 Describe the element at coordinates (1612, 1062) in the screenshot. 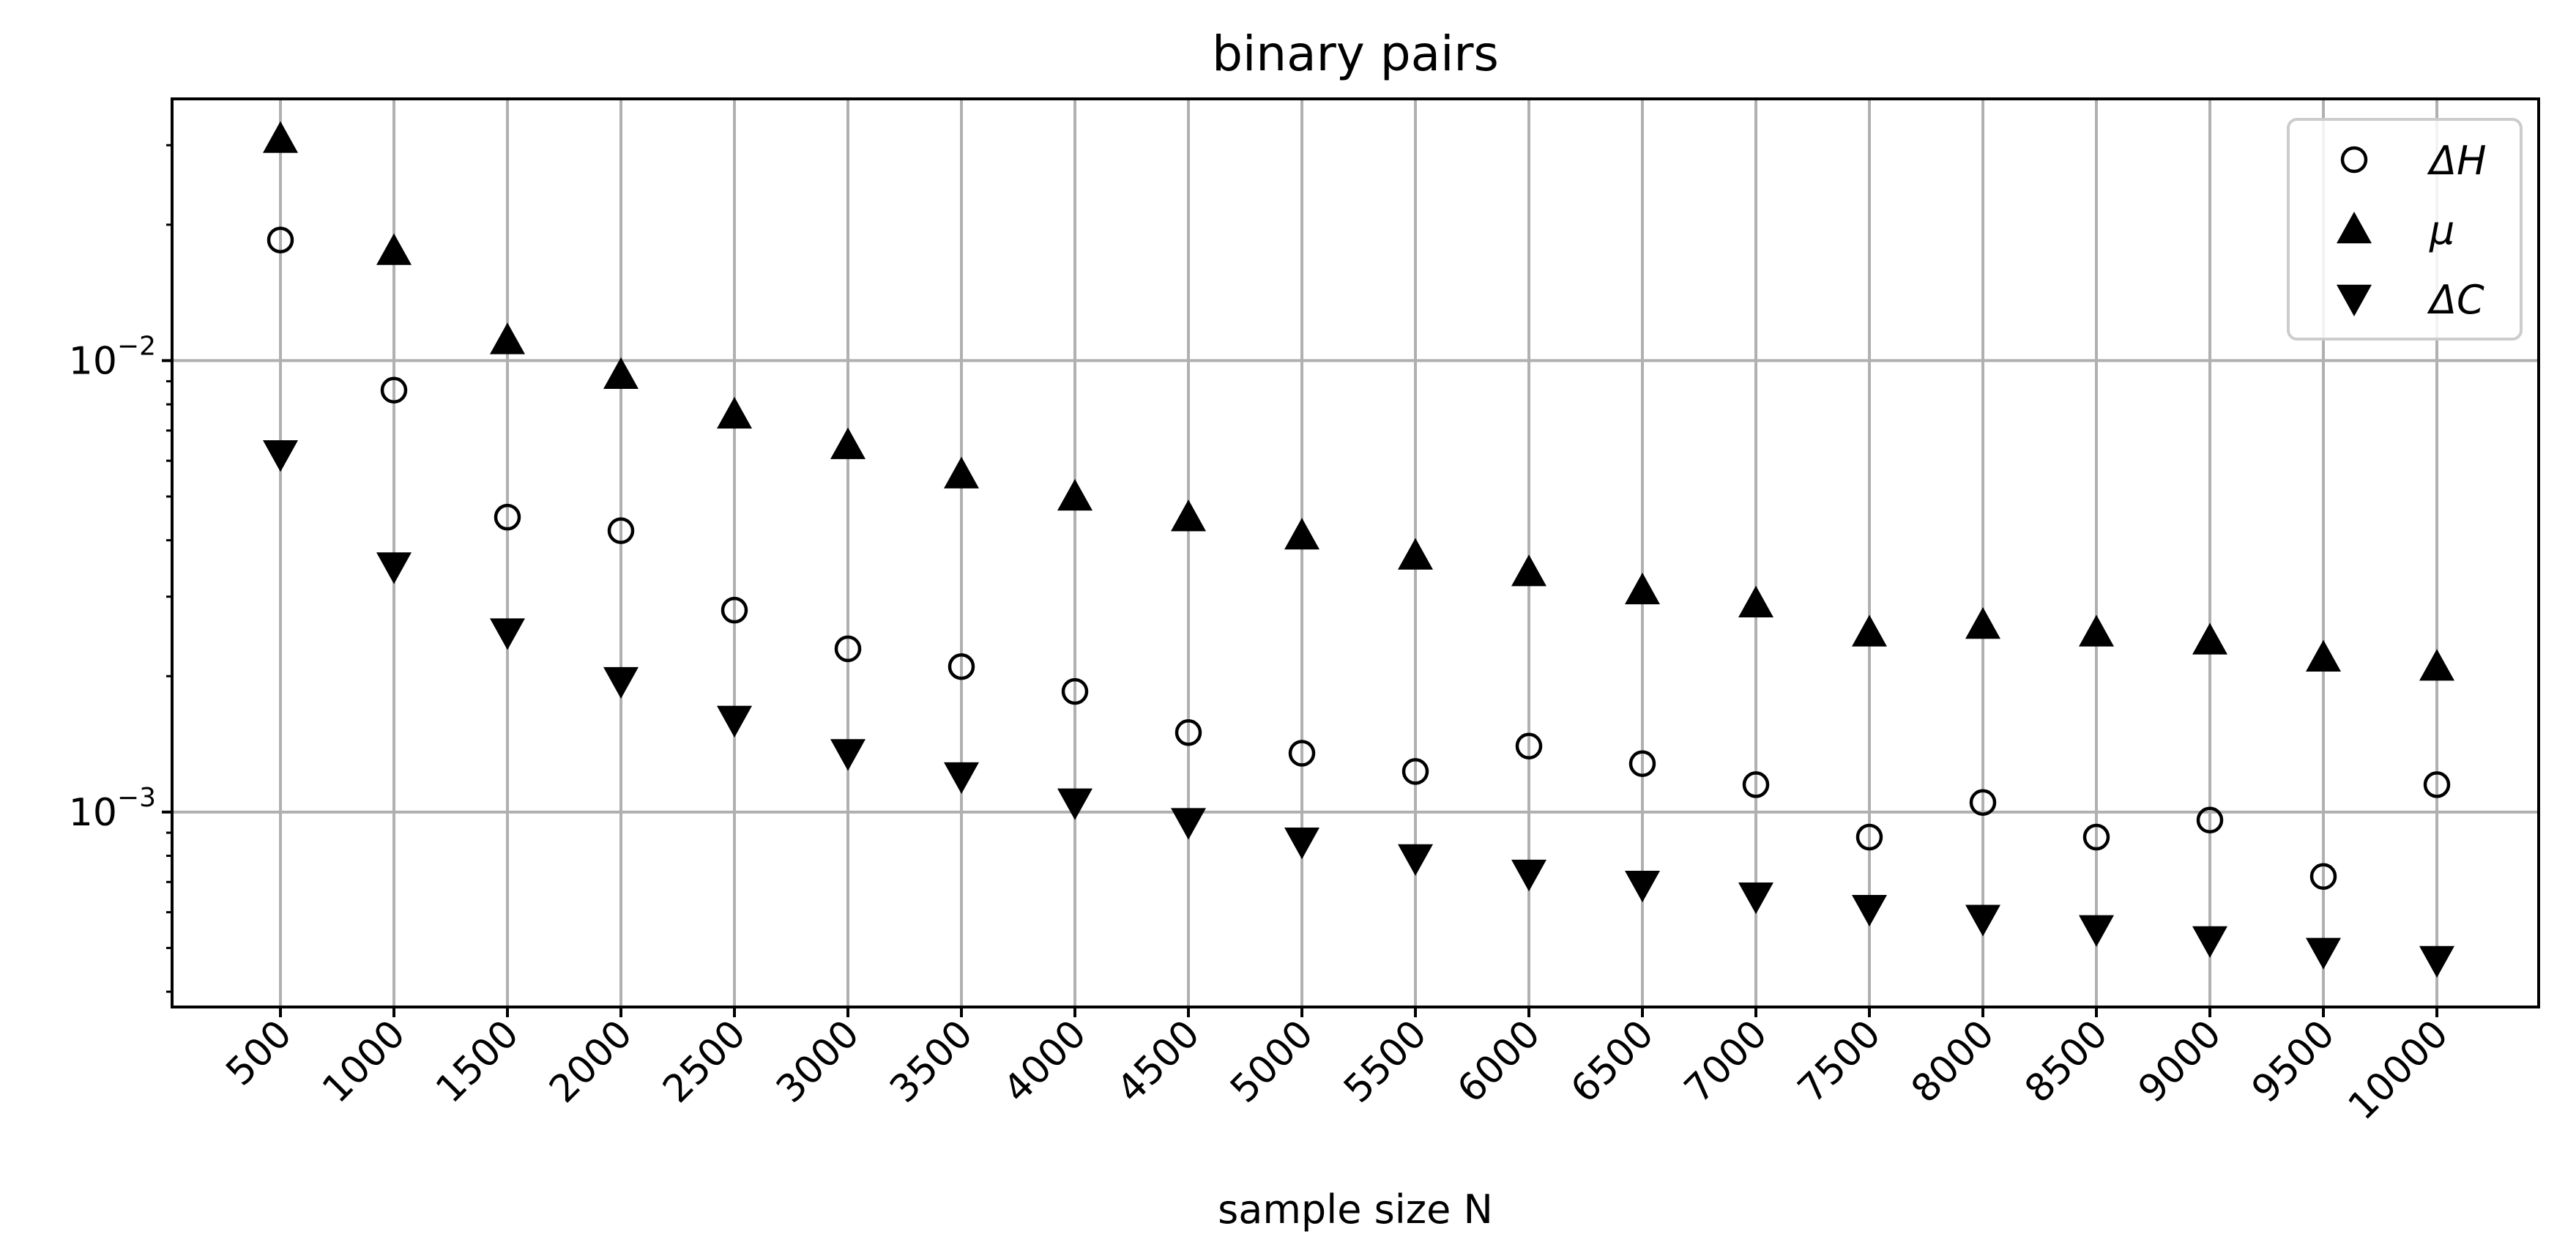

I see `x-tick-label: 6500` at that location.